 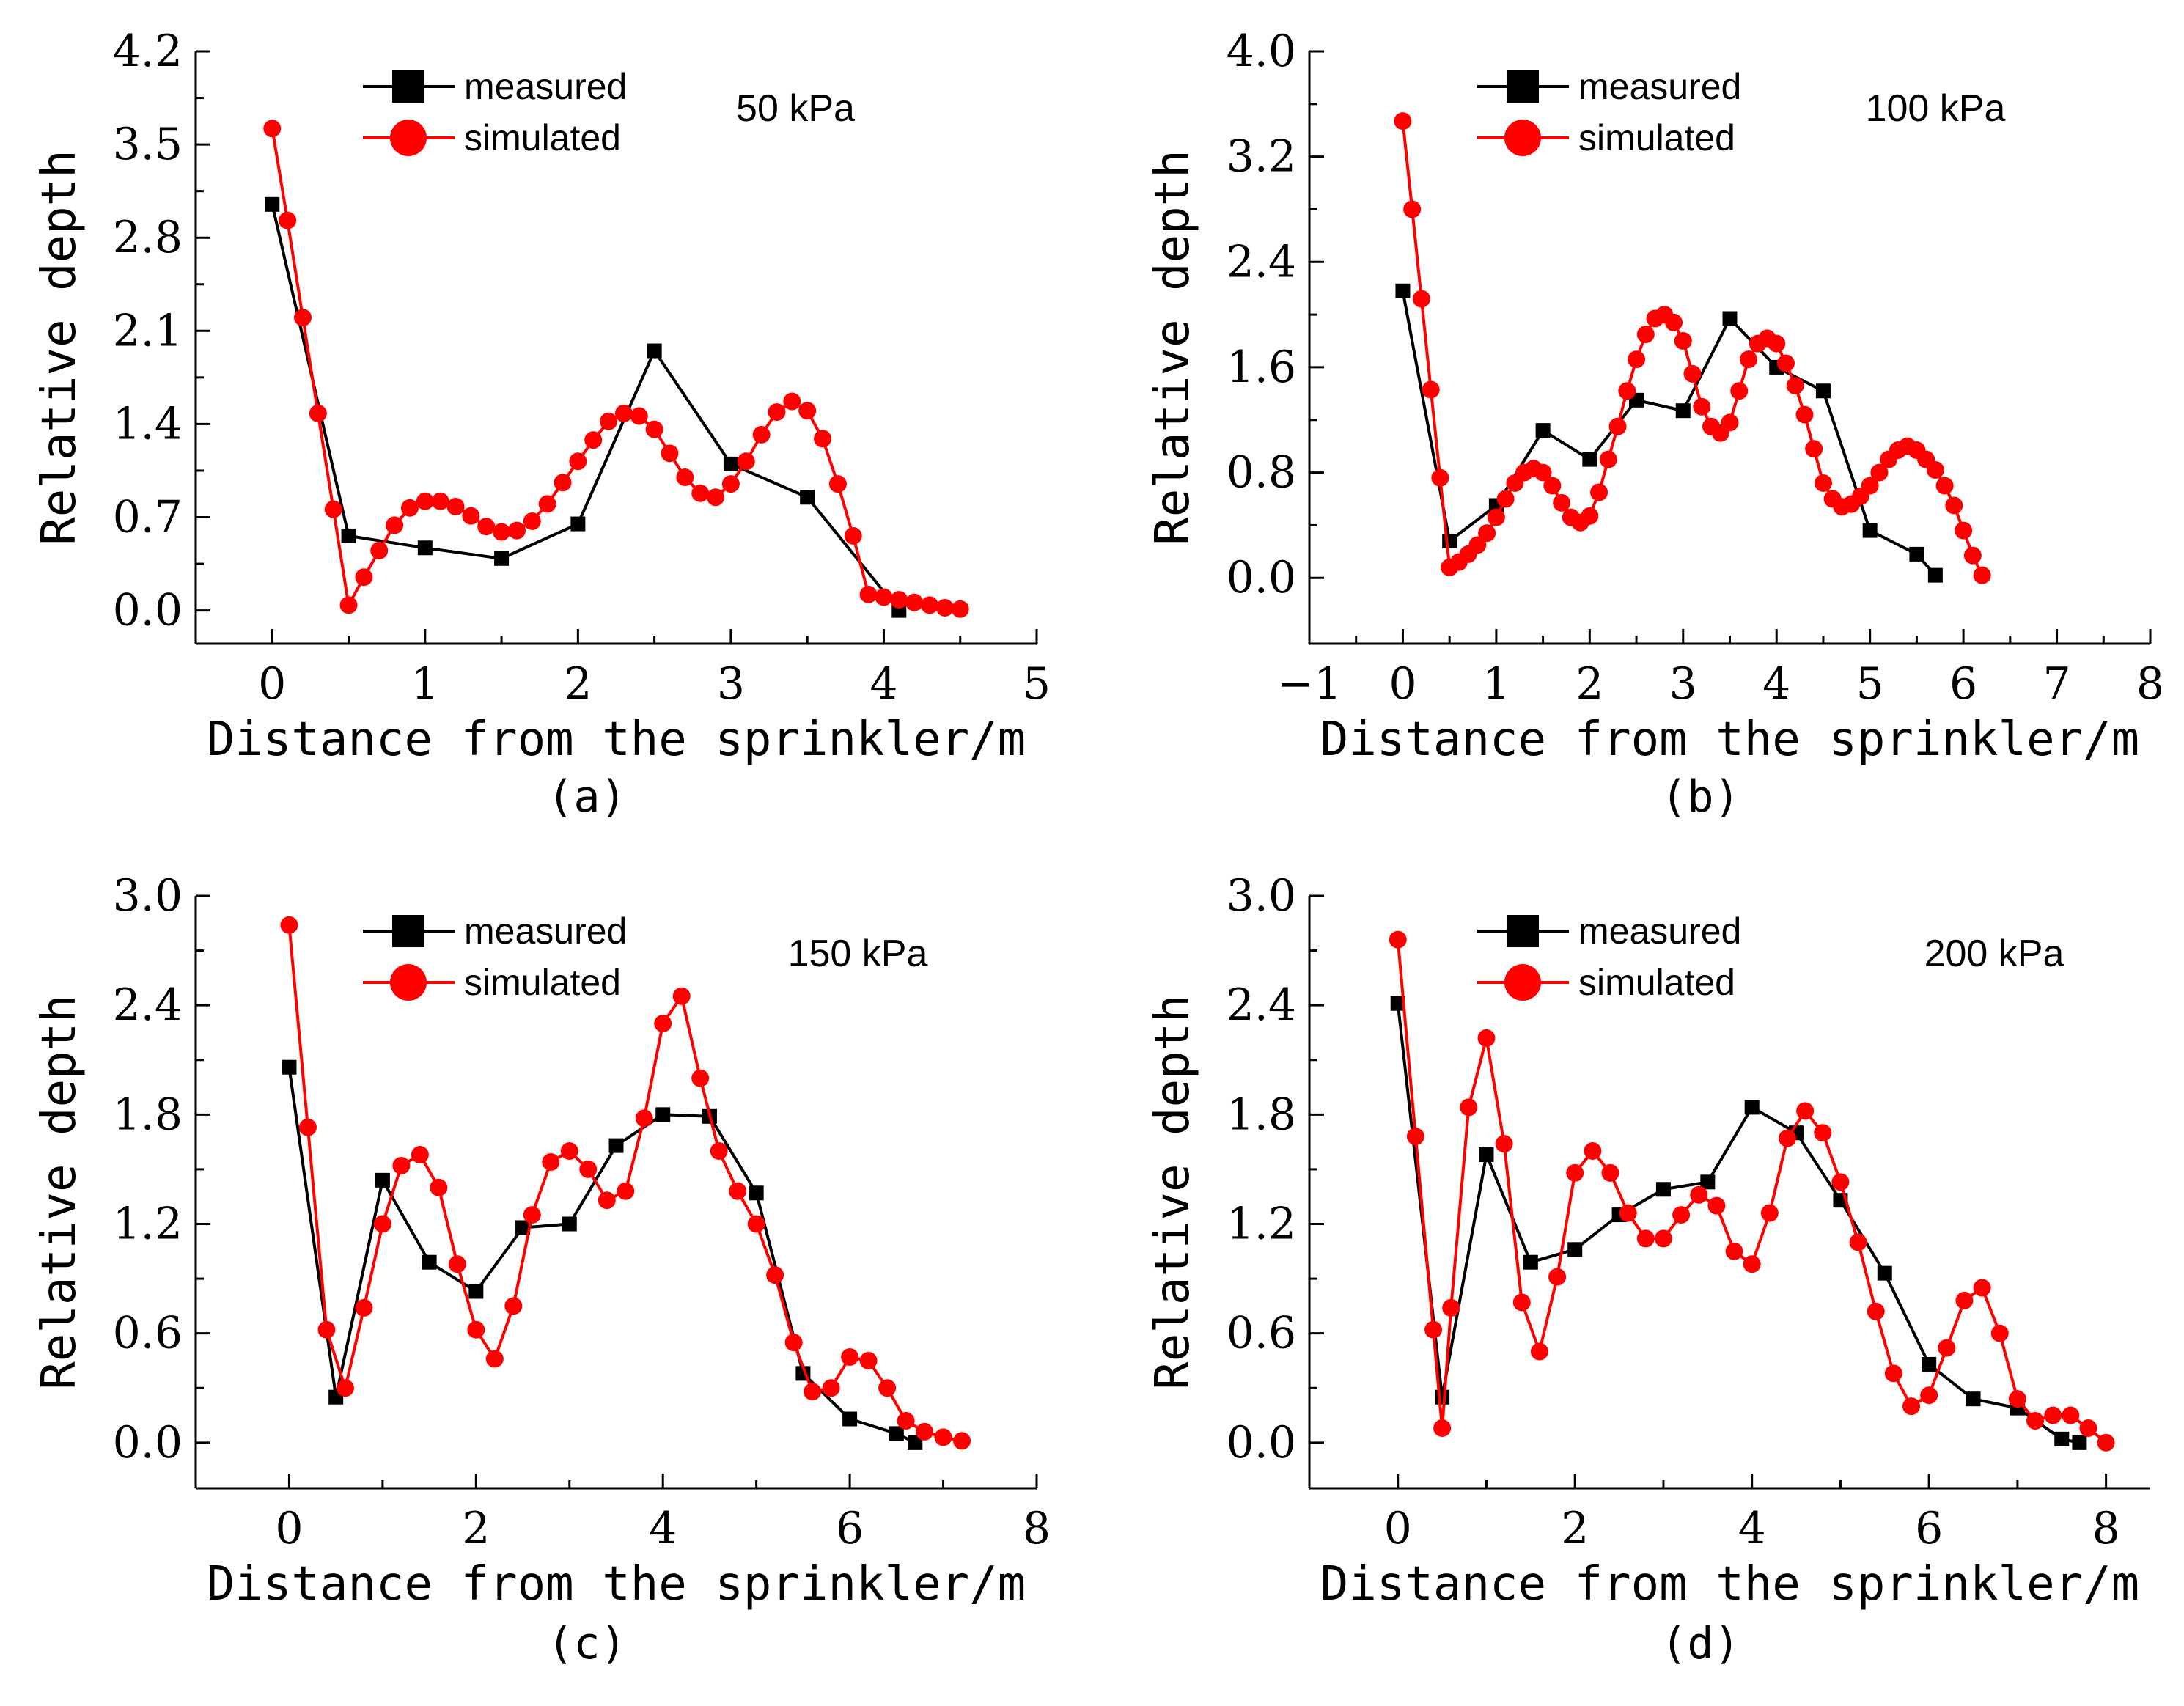 What do you see at coordinates (148, 1115) in the screenshot?
I see `y-tick-label: 1.8` at bounding box center [148, 1115].